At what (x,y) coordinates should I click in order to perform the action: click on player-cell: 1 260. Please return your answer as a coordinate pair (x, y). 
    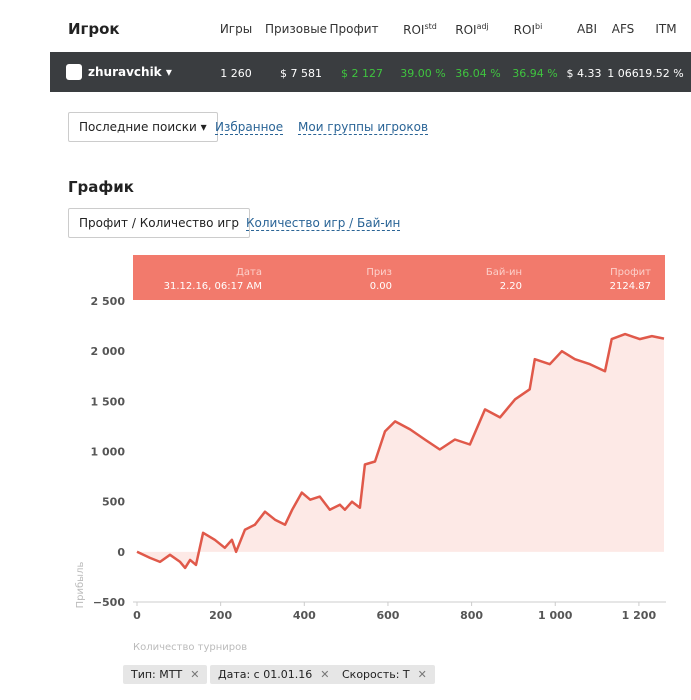
    Looking at the image, I should click on (236, 73).